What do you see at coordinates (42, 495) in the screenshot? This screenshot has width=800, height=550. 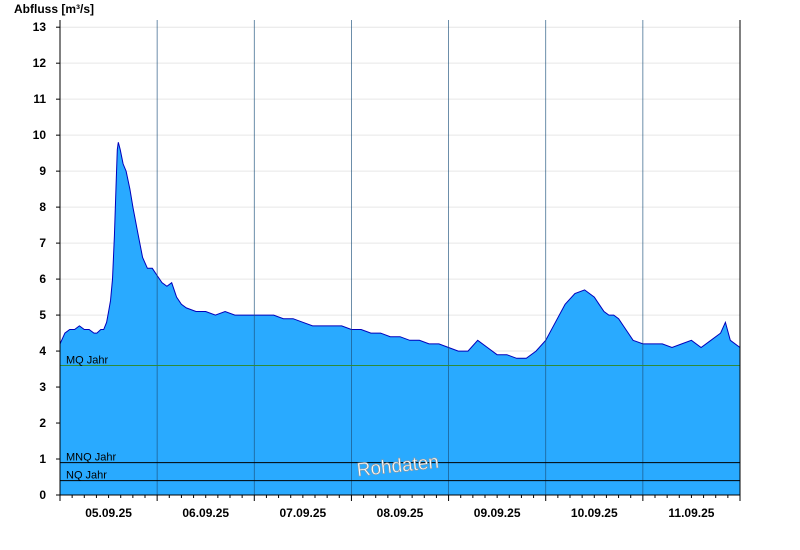 I see `y-tick-label-0: 0` at bounding box center [42, 495].